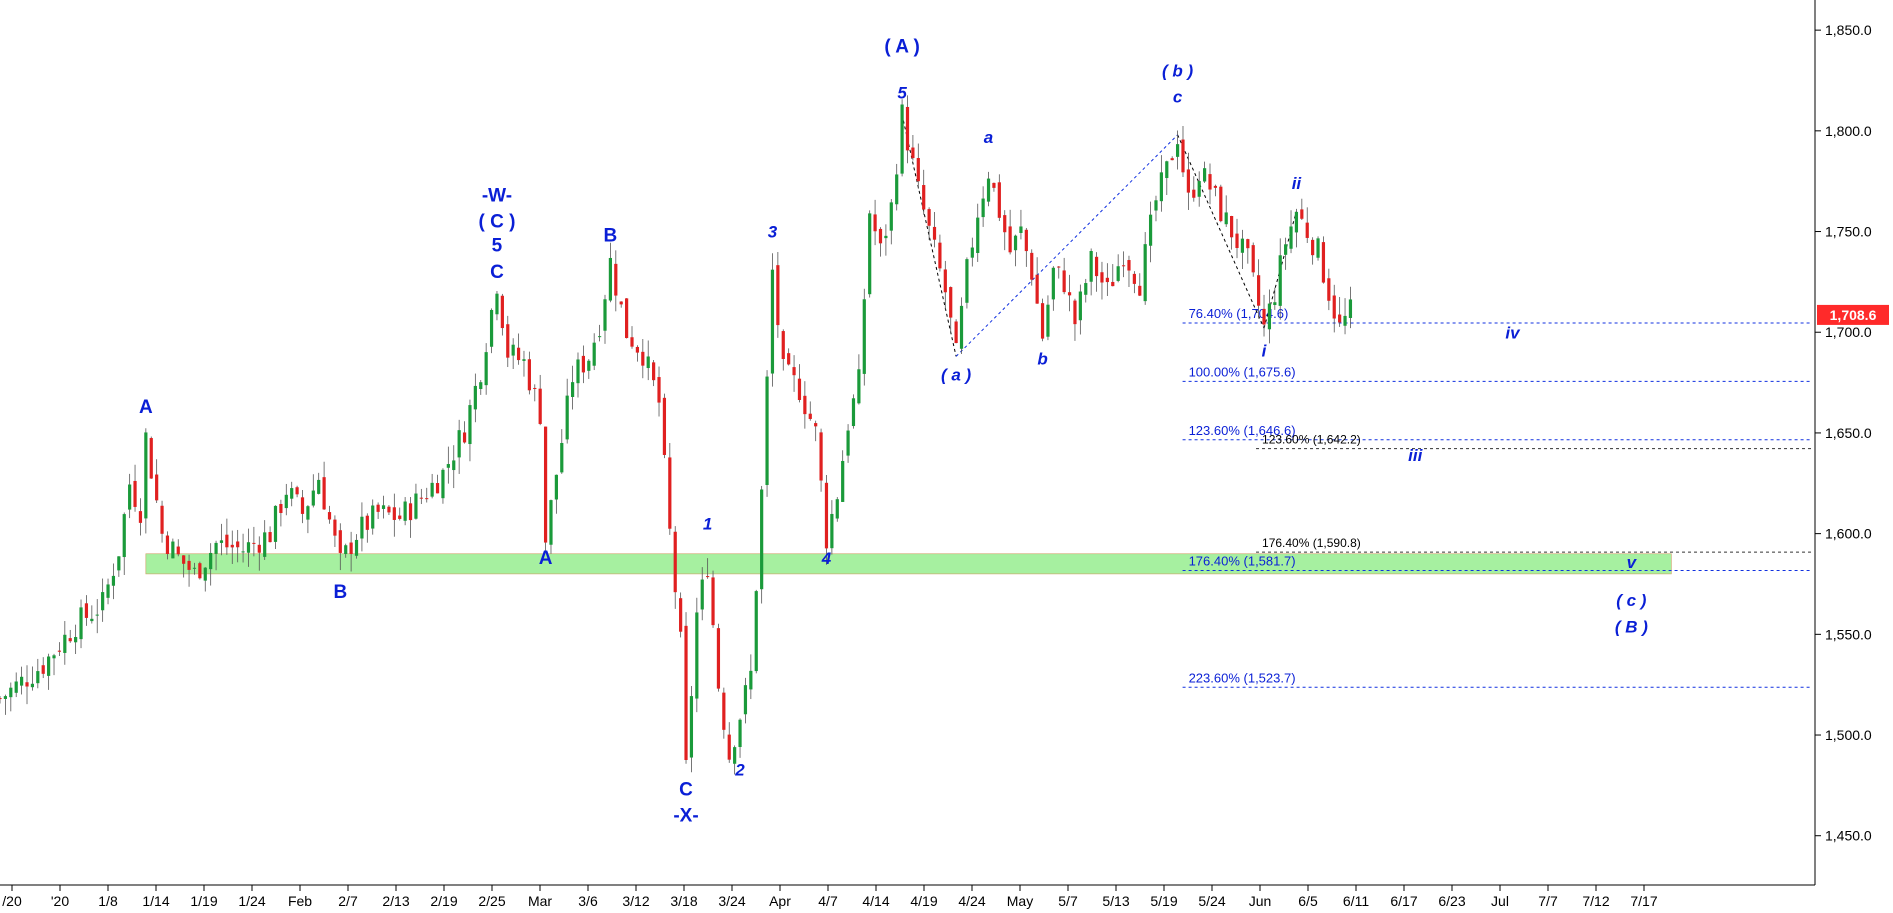  What do you see at coordinates (1848, 332) in the screenshot?
I see `y-tick-label: 1,700.0` at bounding box center [1848, 332].